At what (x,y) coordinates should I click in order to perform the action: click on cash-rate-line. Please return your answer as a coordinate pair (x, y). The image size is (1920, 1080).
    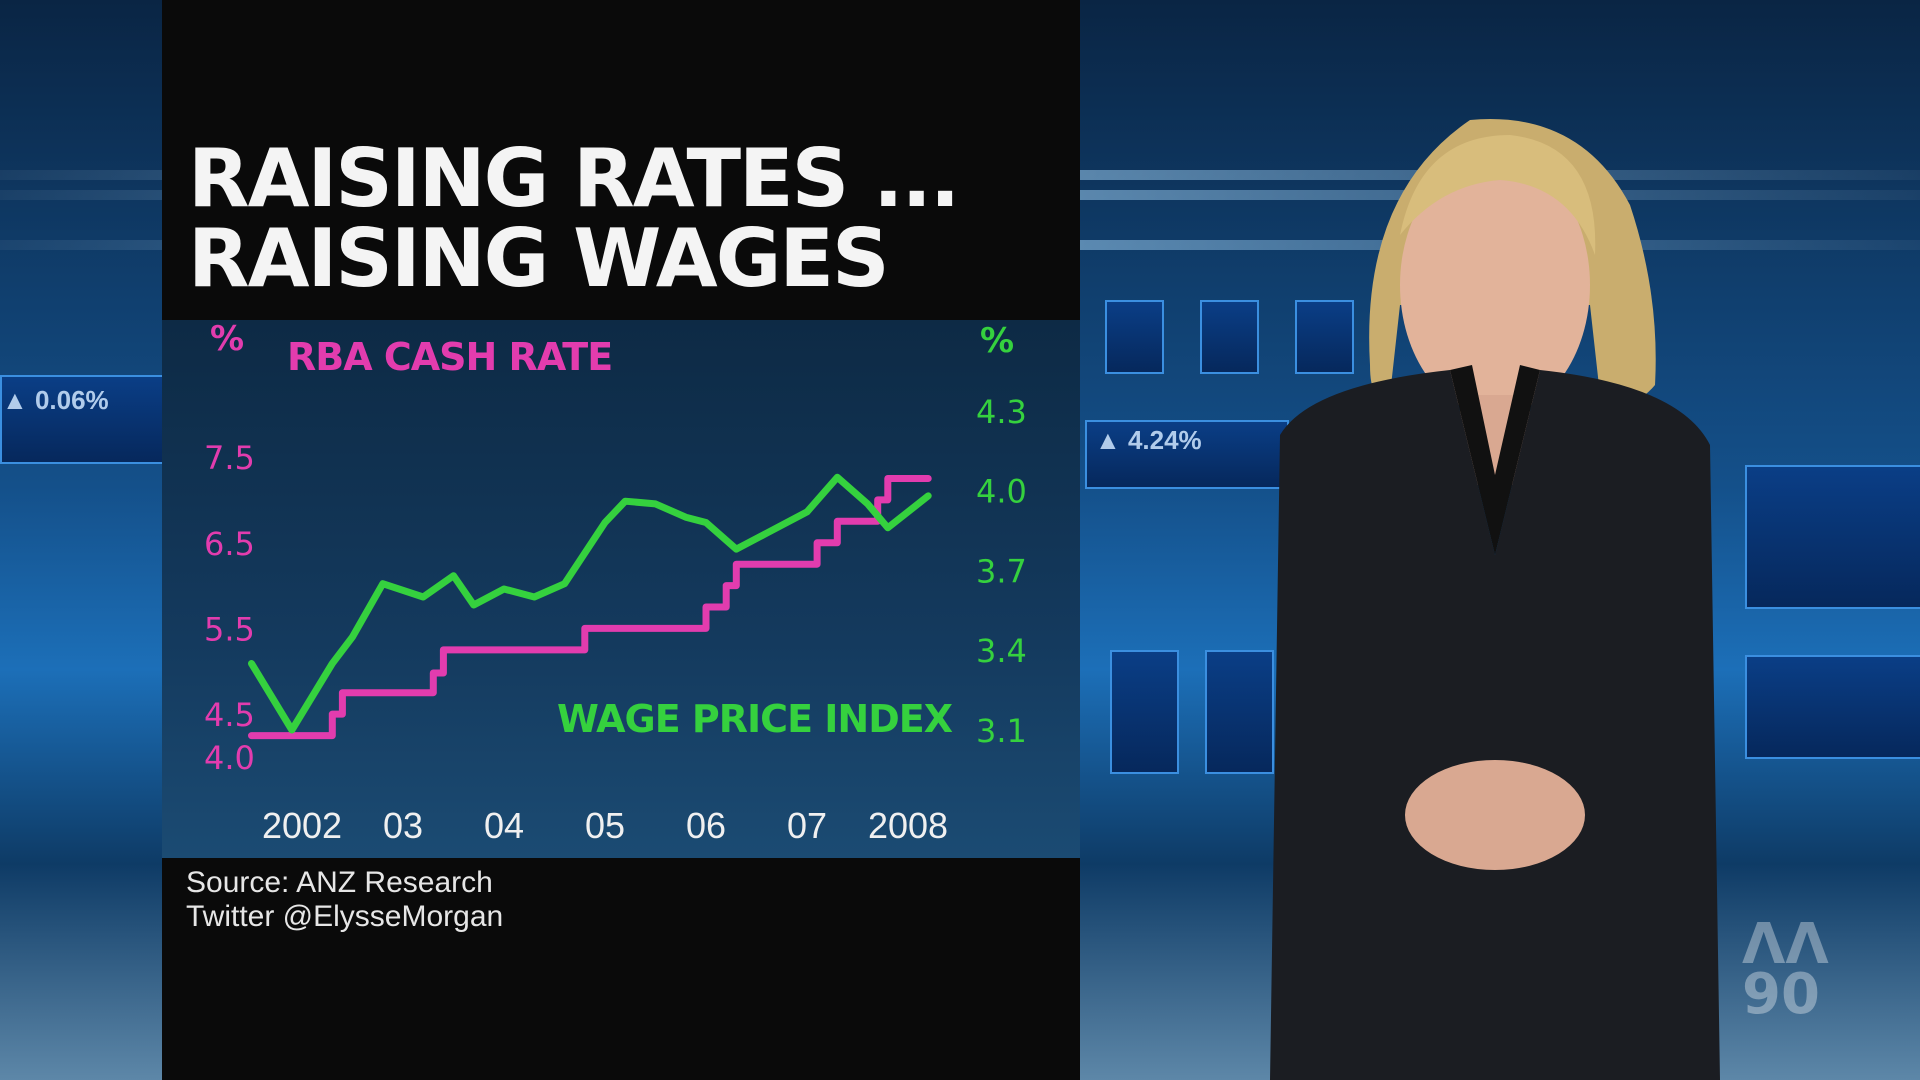
    Looking at the image, I should click on (590, 607).